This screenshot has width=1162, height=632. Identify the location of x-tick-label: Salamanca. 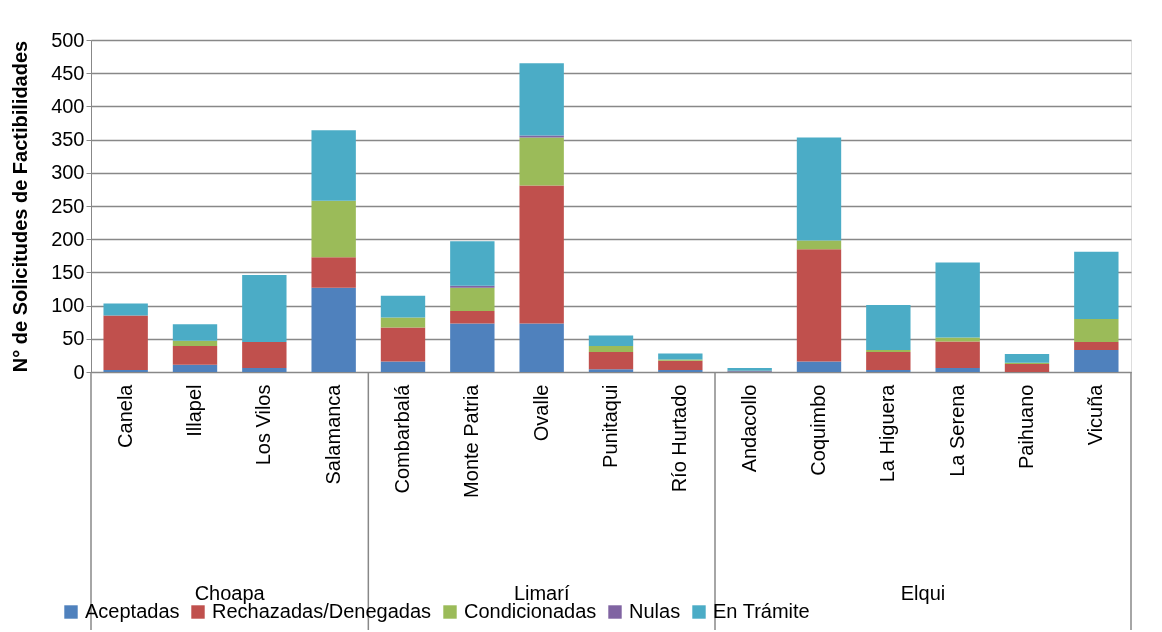
(332, 434).